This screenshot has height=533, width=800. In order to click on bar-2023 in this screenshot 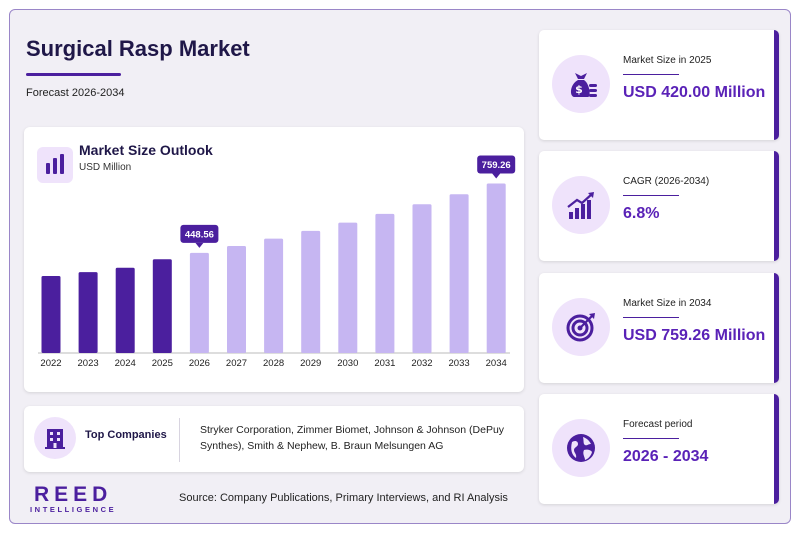, I will do `click(88, 312)`.